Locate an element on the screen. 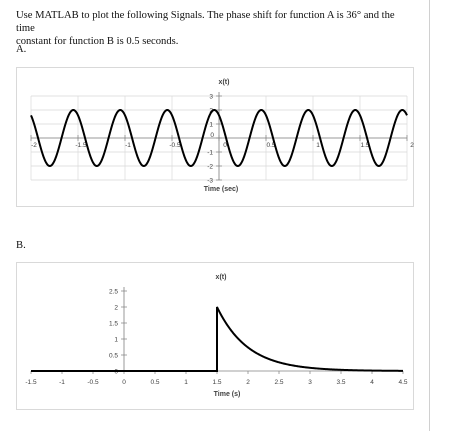 Image resolution: width=474 pixels, height=431 pixels. signal-a-line is located at coordinates (219, 138).